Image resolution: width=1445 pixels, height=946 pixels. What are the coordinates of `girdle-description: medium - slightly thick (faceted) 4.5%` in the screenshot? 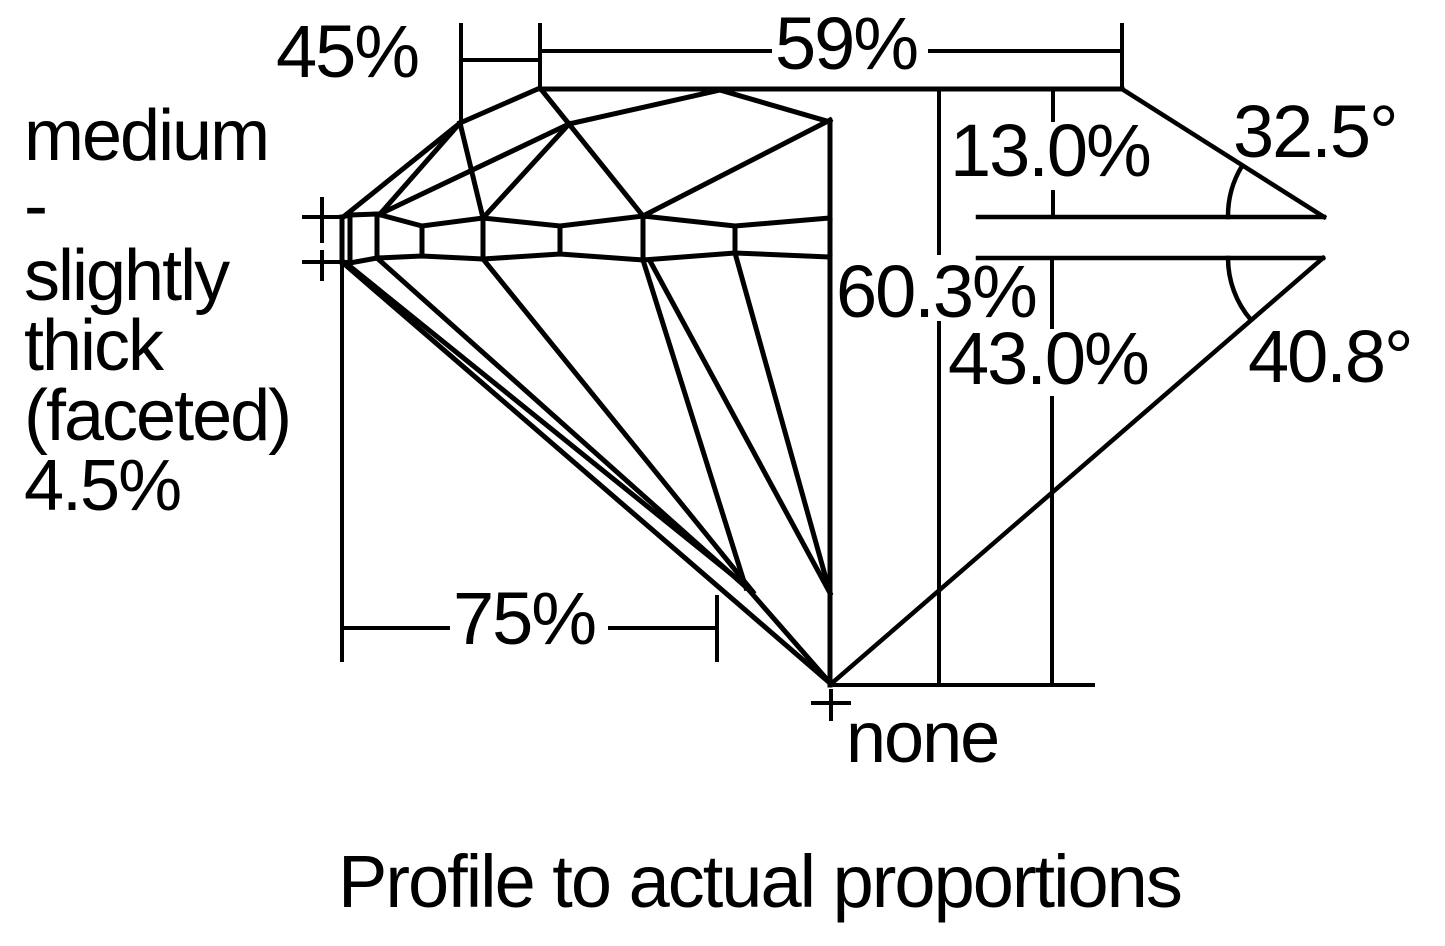 It's located at (158, 311).